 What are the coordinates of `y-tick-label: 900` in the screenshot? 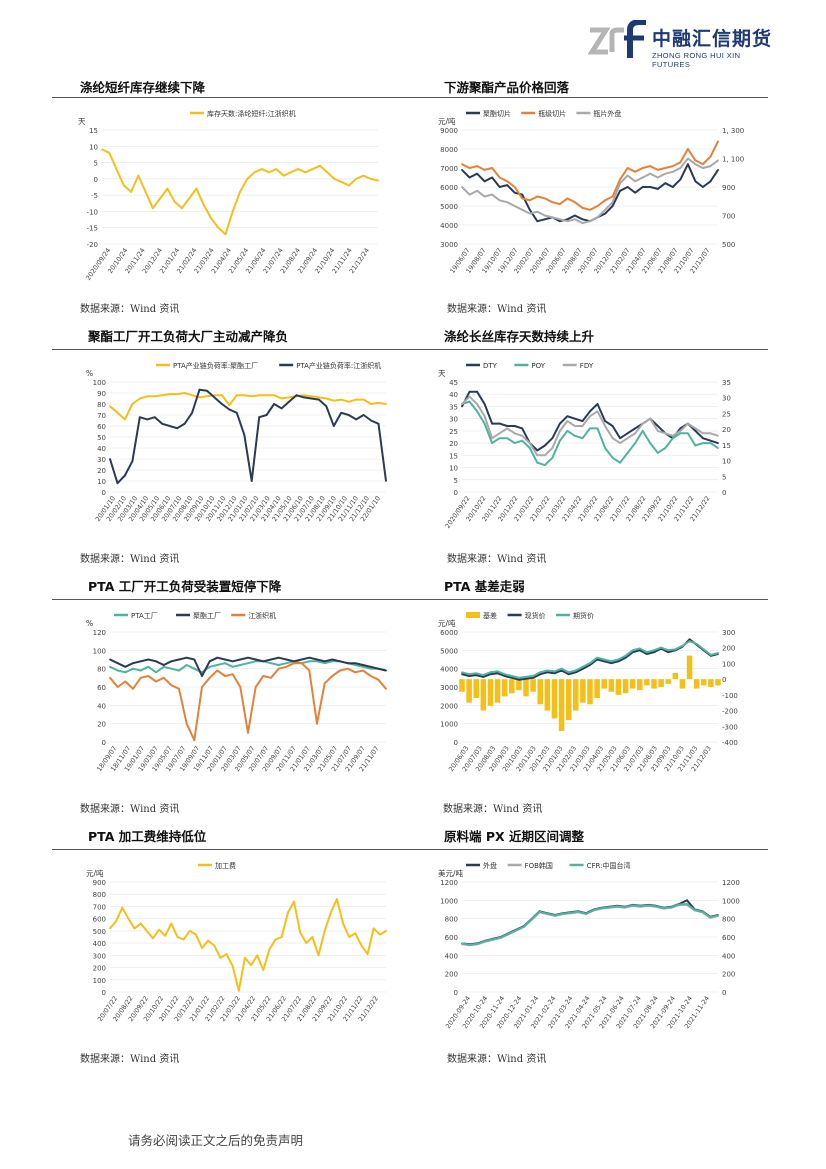 It's located at (99, 883).